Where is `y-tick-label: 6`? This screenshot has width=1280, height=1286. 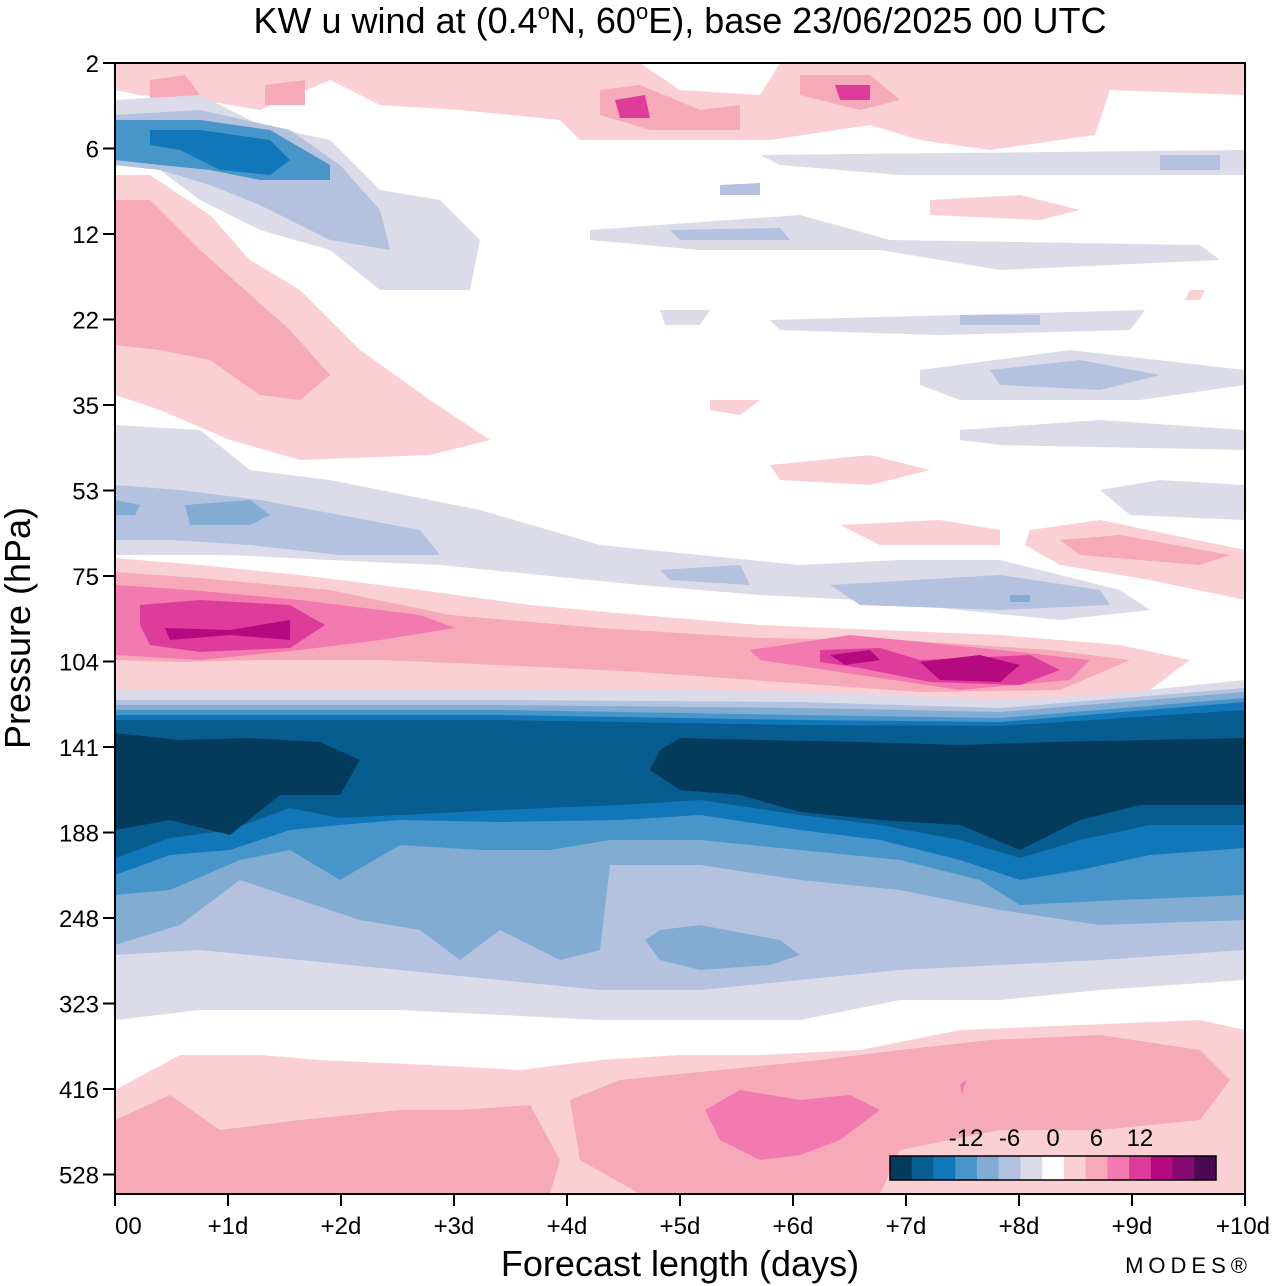 y-tick-label: 6 is located at coordinates (92, 150).